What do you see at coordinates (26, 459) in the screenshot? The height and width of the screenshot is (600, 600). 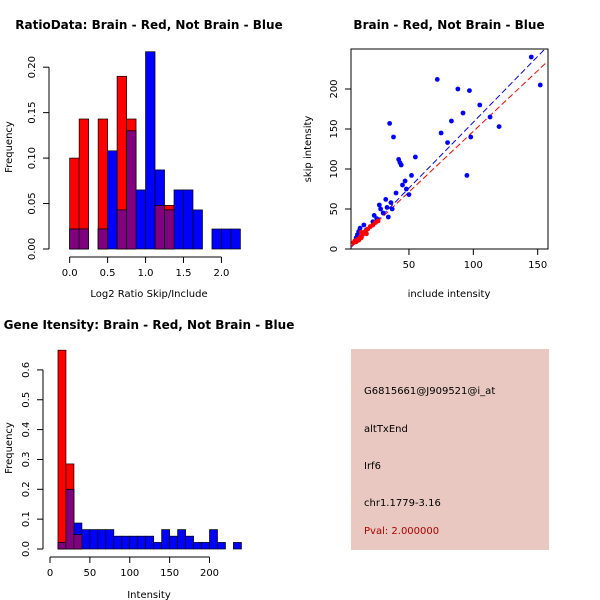 I see `intensity-y-tick-label: 0.3` at bounding box center [26, 459].